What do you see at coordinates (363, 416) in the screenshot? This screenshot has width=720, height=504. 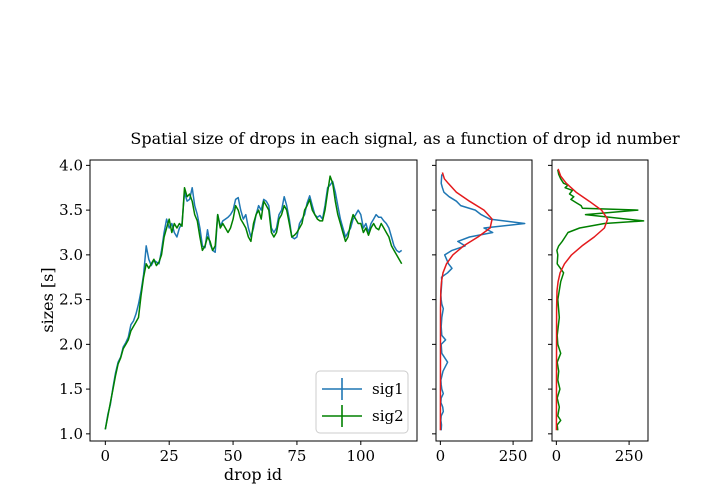 I see `legend-item-sig2: sig2` at bounding box center [363, 416].